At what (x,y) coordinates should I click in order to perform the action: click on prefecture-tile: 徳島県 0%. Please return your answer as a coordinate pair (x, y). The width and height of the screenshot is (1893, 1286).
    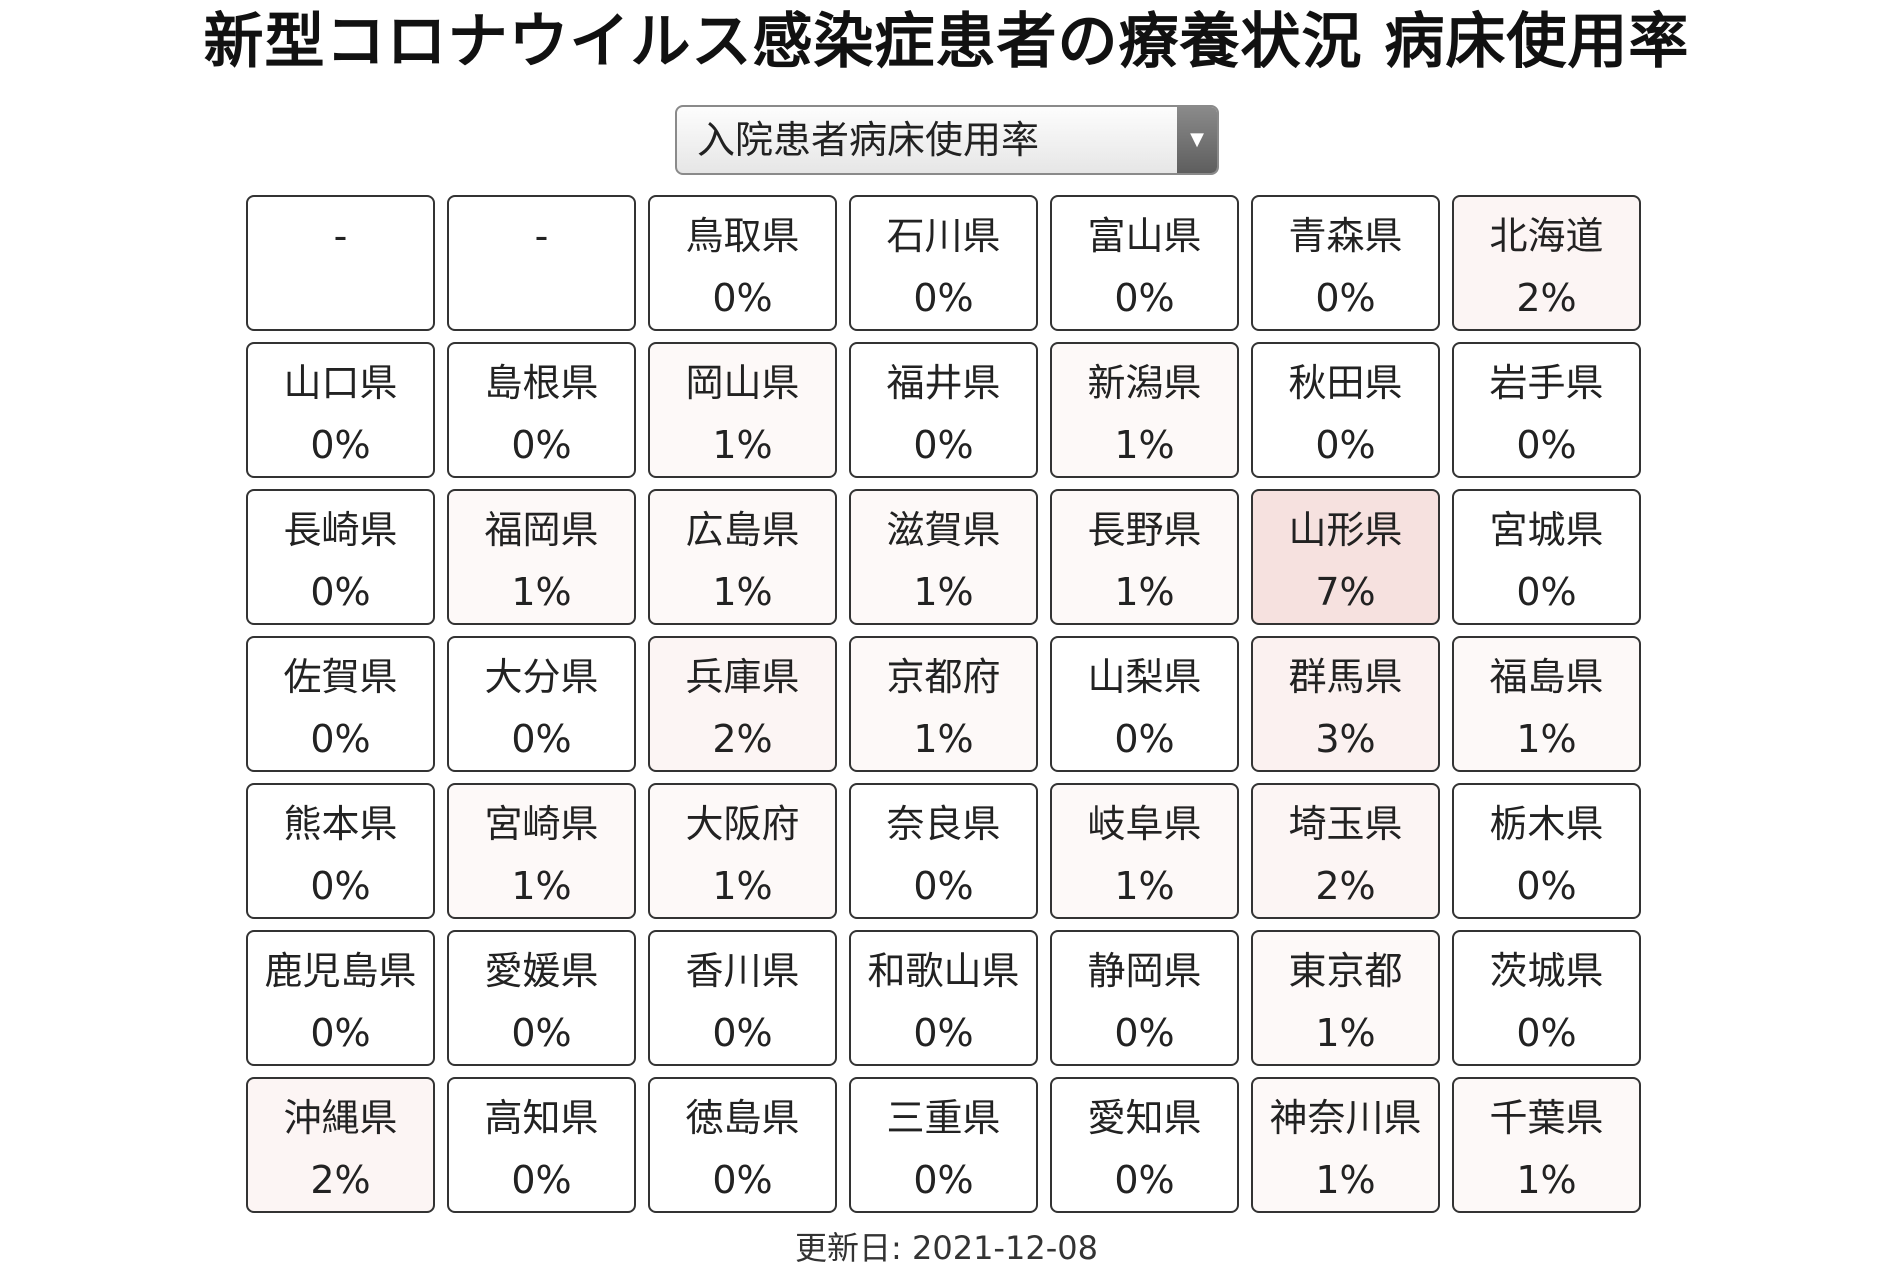
    Looking at the image, I should click on (742, 1145).